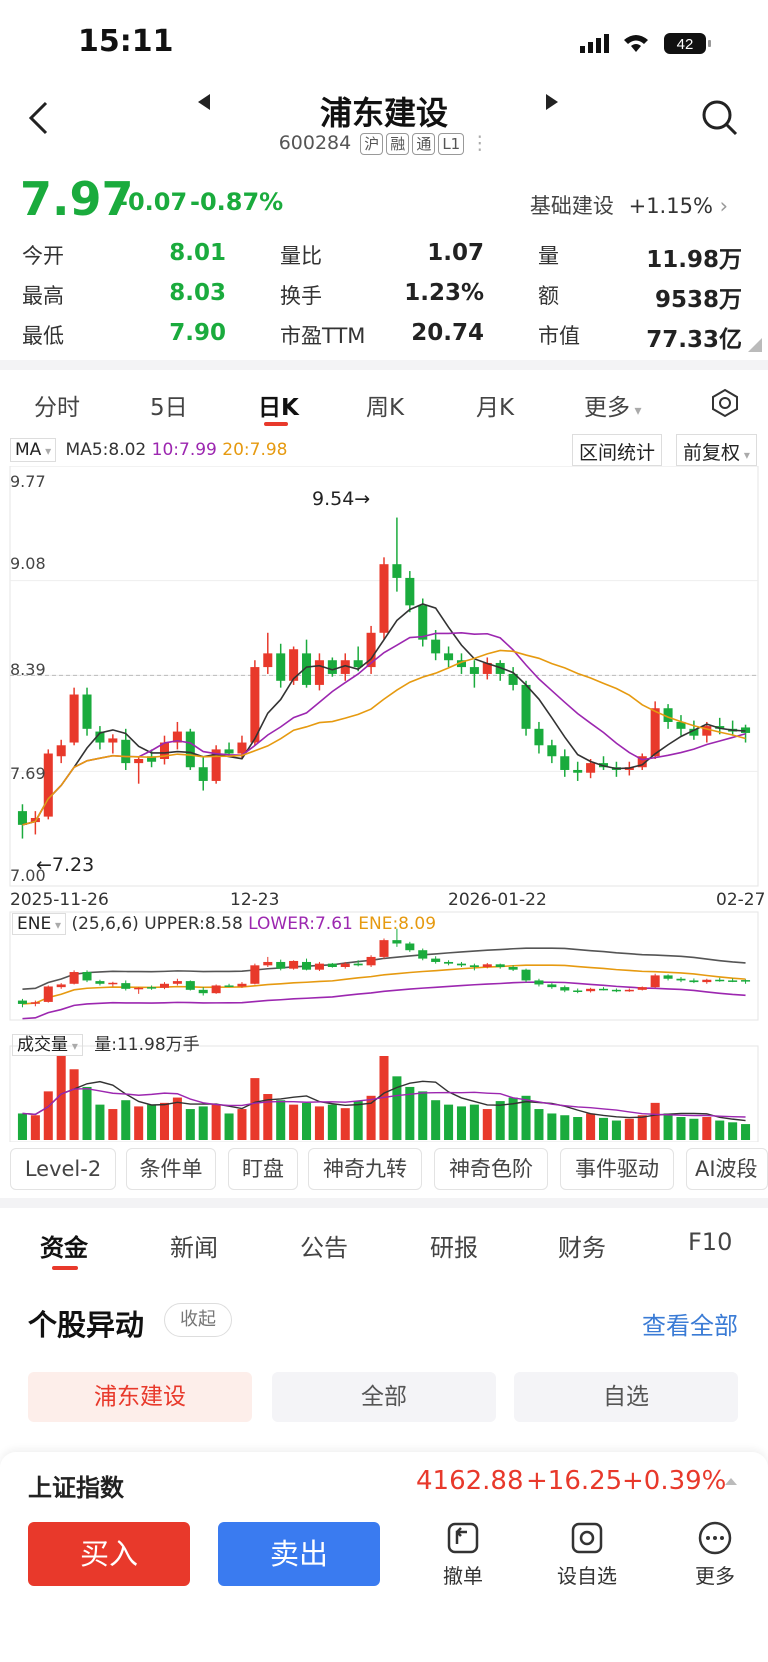 This screenshot has width=768, height=1662. I want to click on prev-stock-icon, so click(204, 102).